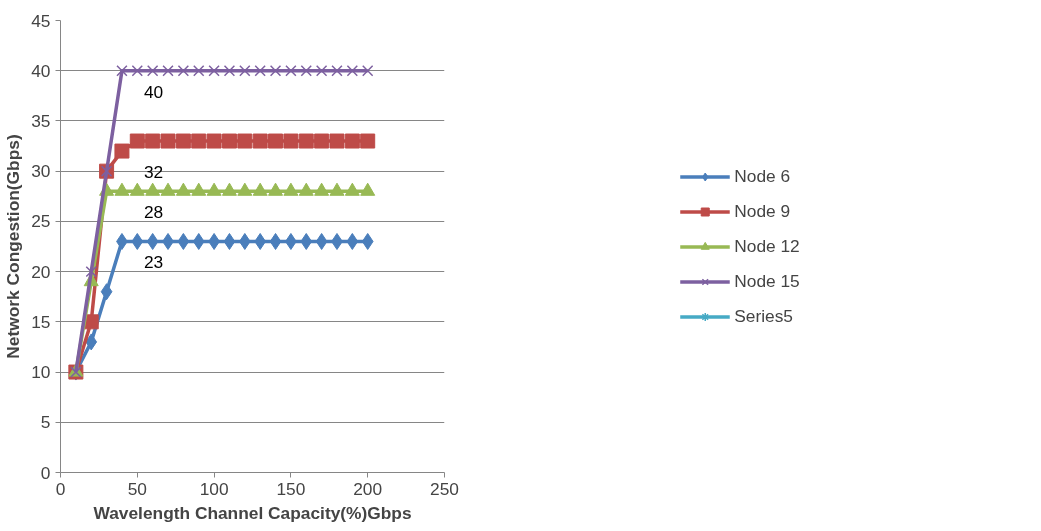  Describe the element at coordinates (45, 472) in the screenshot. I see `y-tick-label: 0` at that location.